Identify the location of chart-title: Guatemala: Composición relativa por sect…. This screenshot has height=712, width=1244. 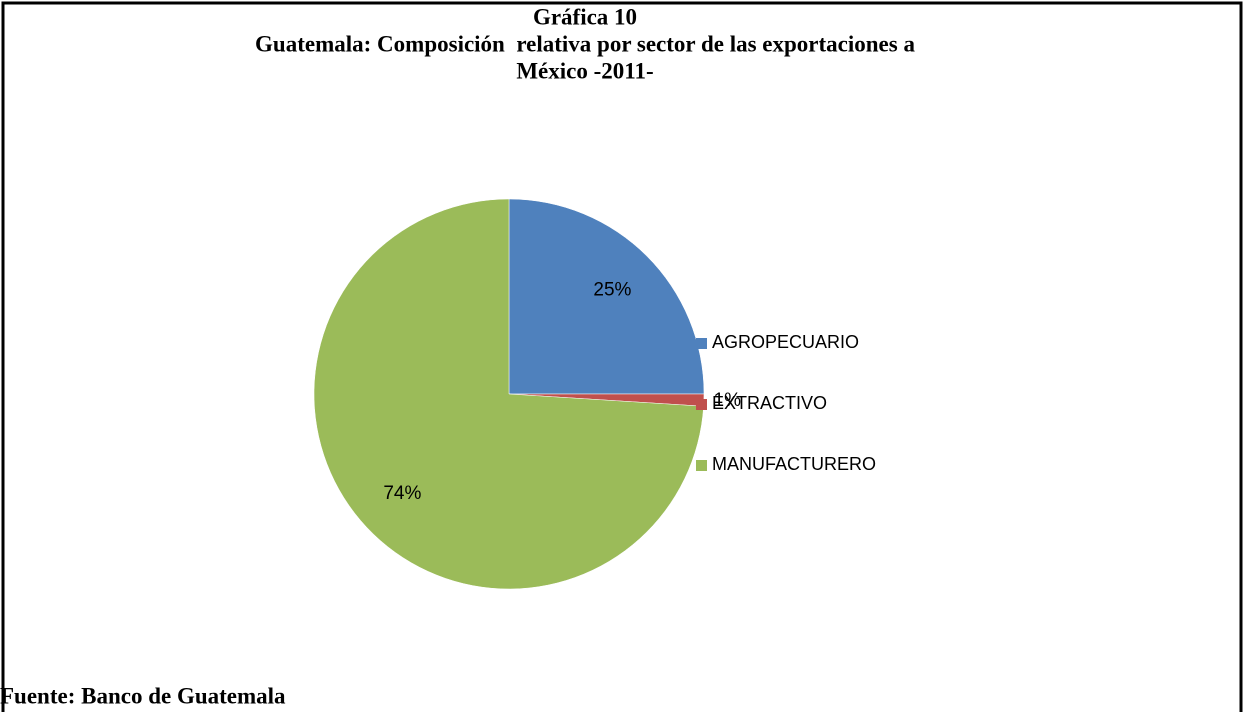
(585, 43).